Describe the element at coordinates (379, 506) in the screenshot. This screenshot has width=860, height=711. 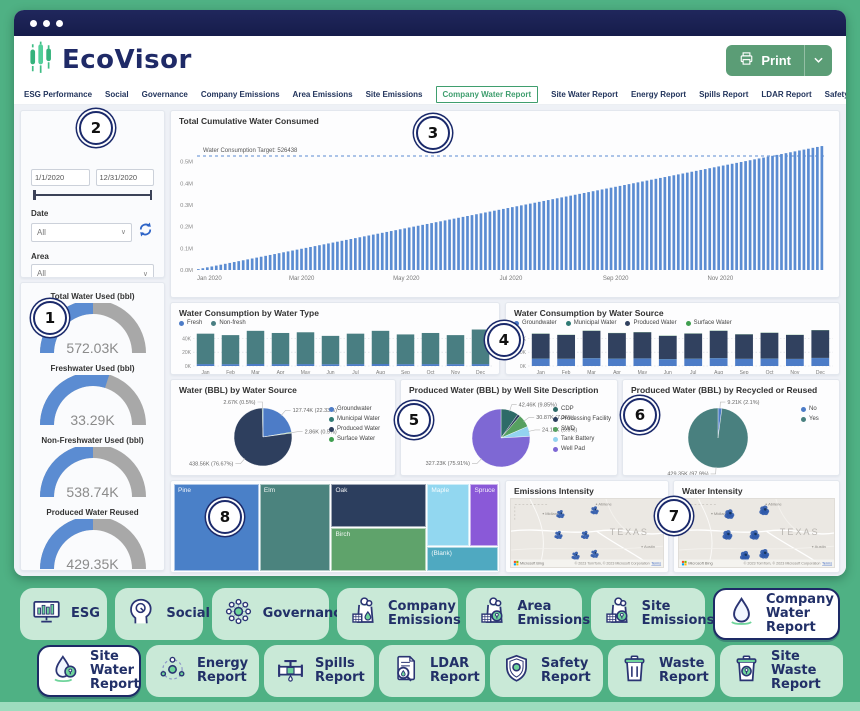
I see `treemap-tile-oak: Oak` at that location.